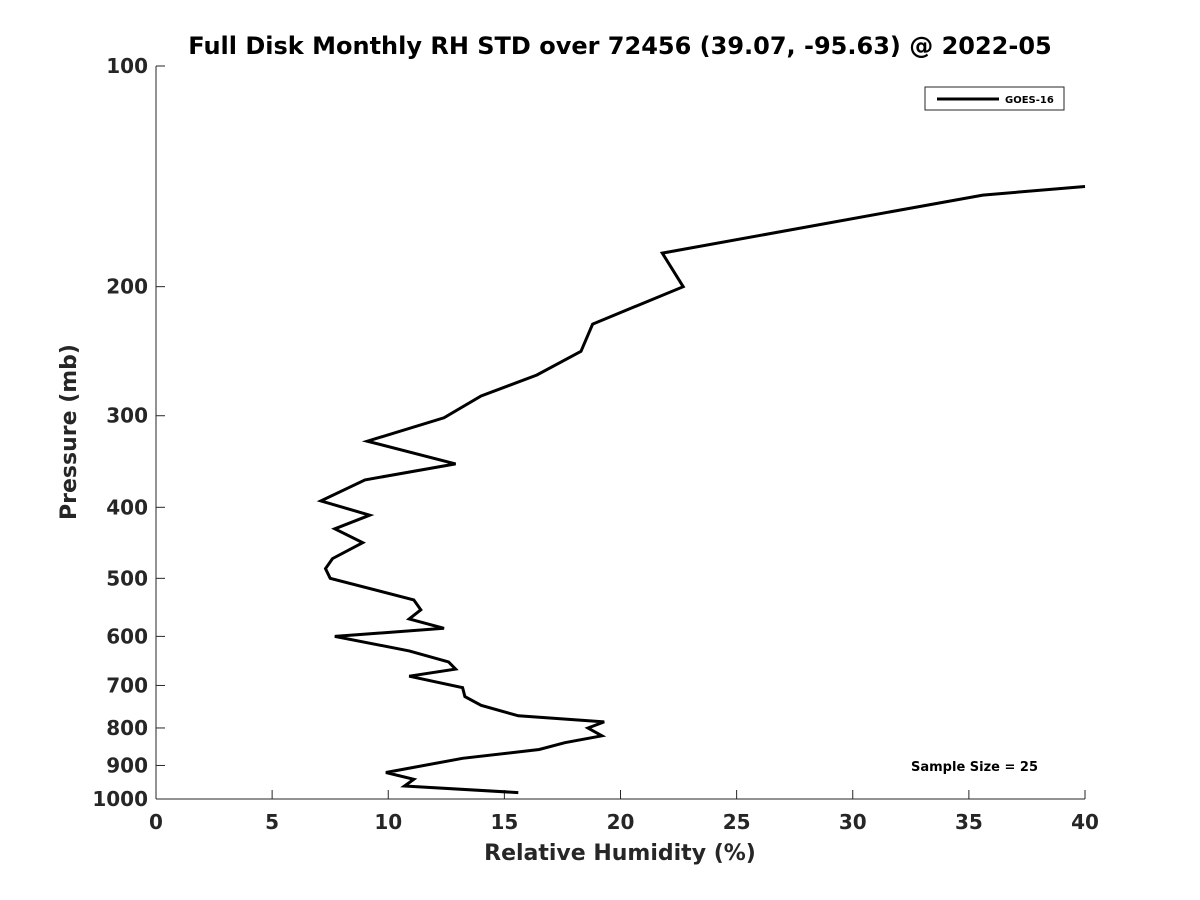 The height and width of the screenshot is (900, 1200). I want to click on x-tick-label: 30, so click(853, 822).